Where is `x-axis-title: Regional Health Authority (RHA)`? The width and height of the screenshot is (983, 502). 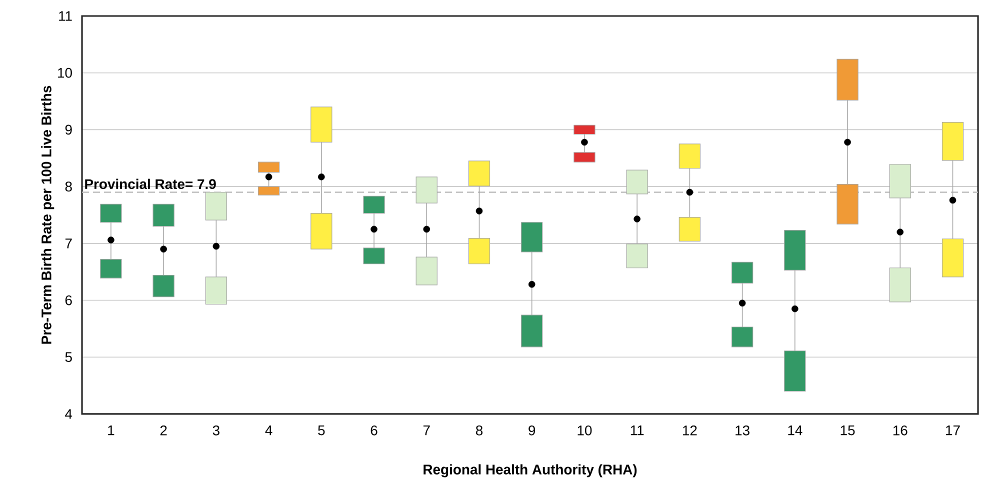
x-axis-title: Regional Health Authority (RHA) is located at coordinates (530, 471).